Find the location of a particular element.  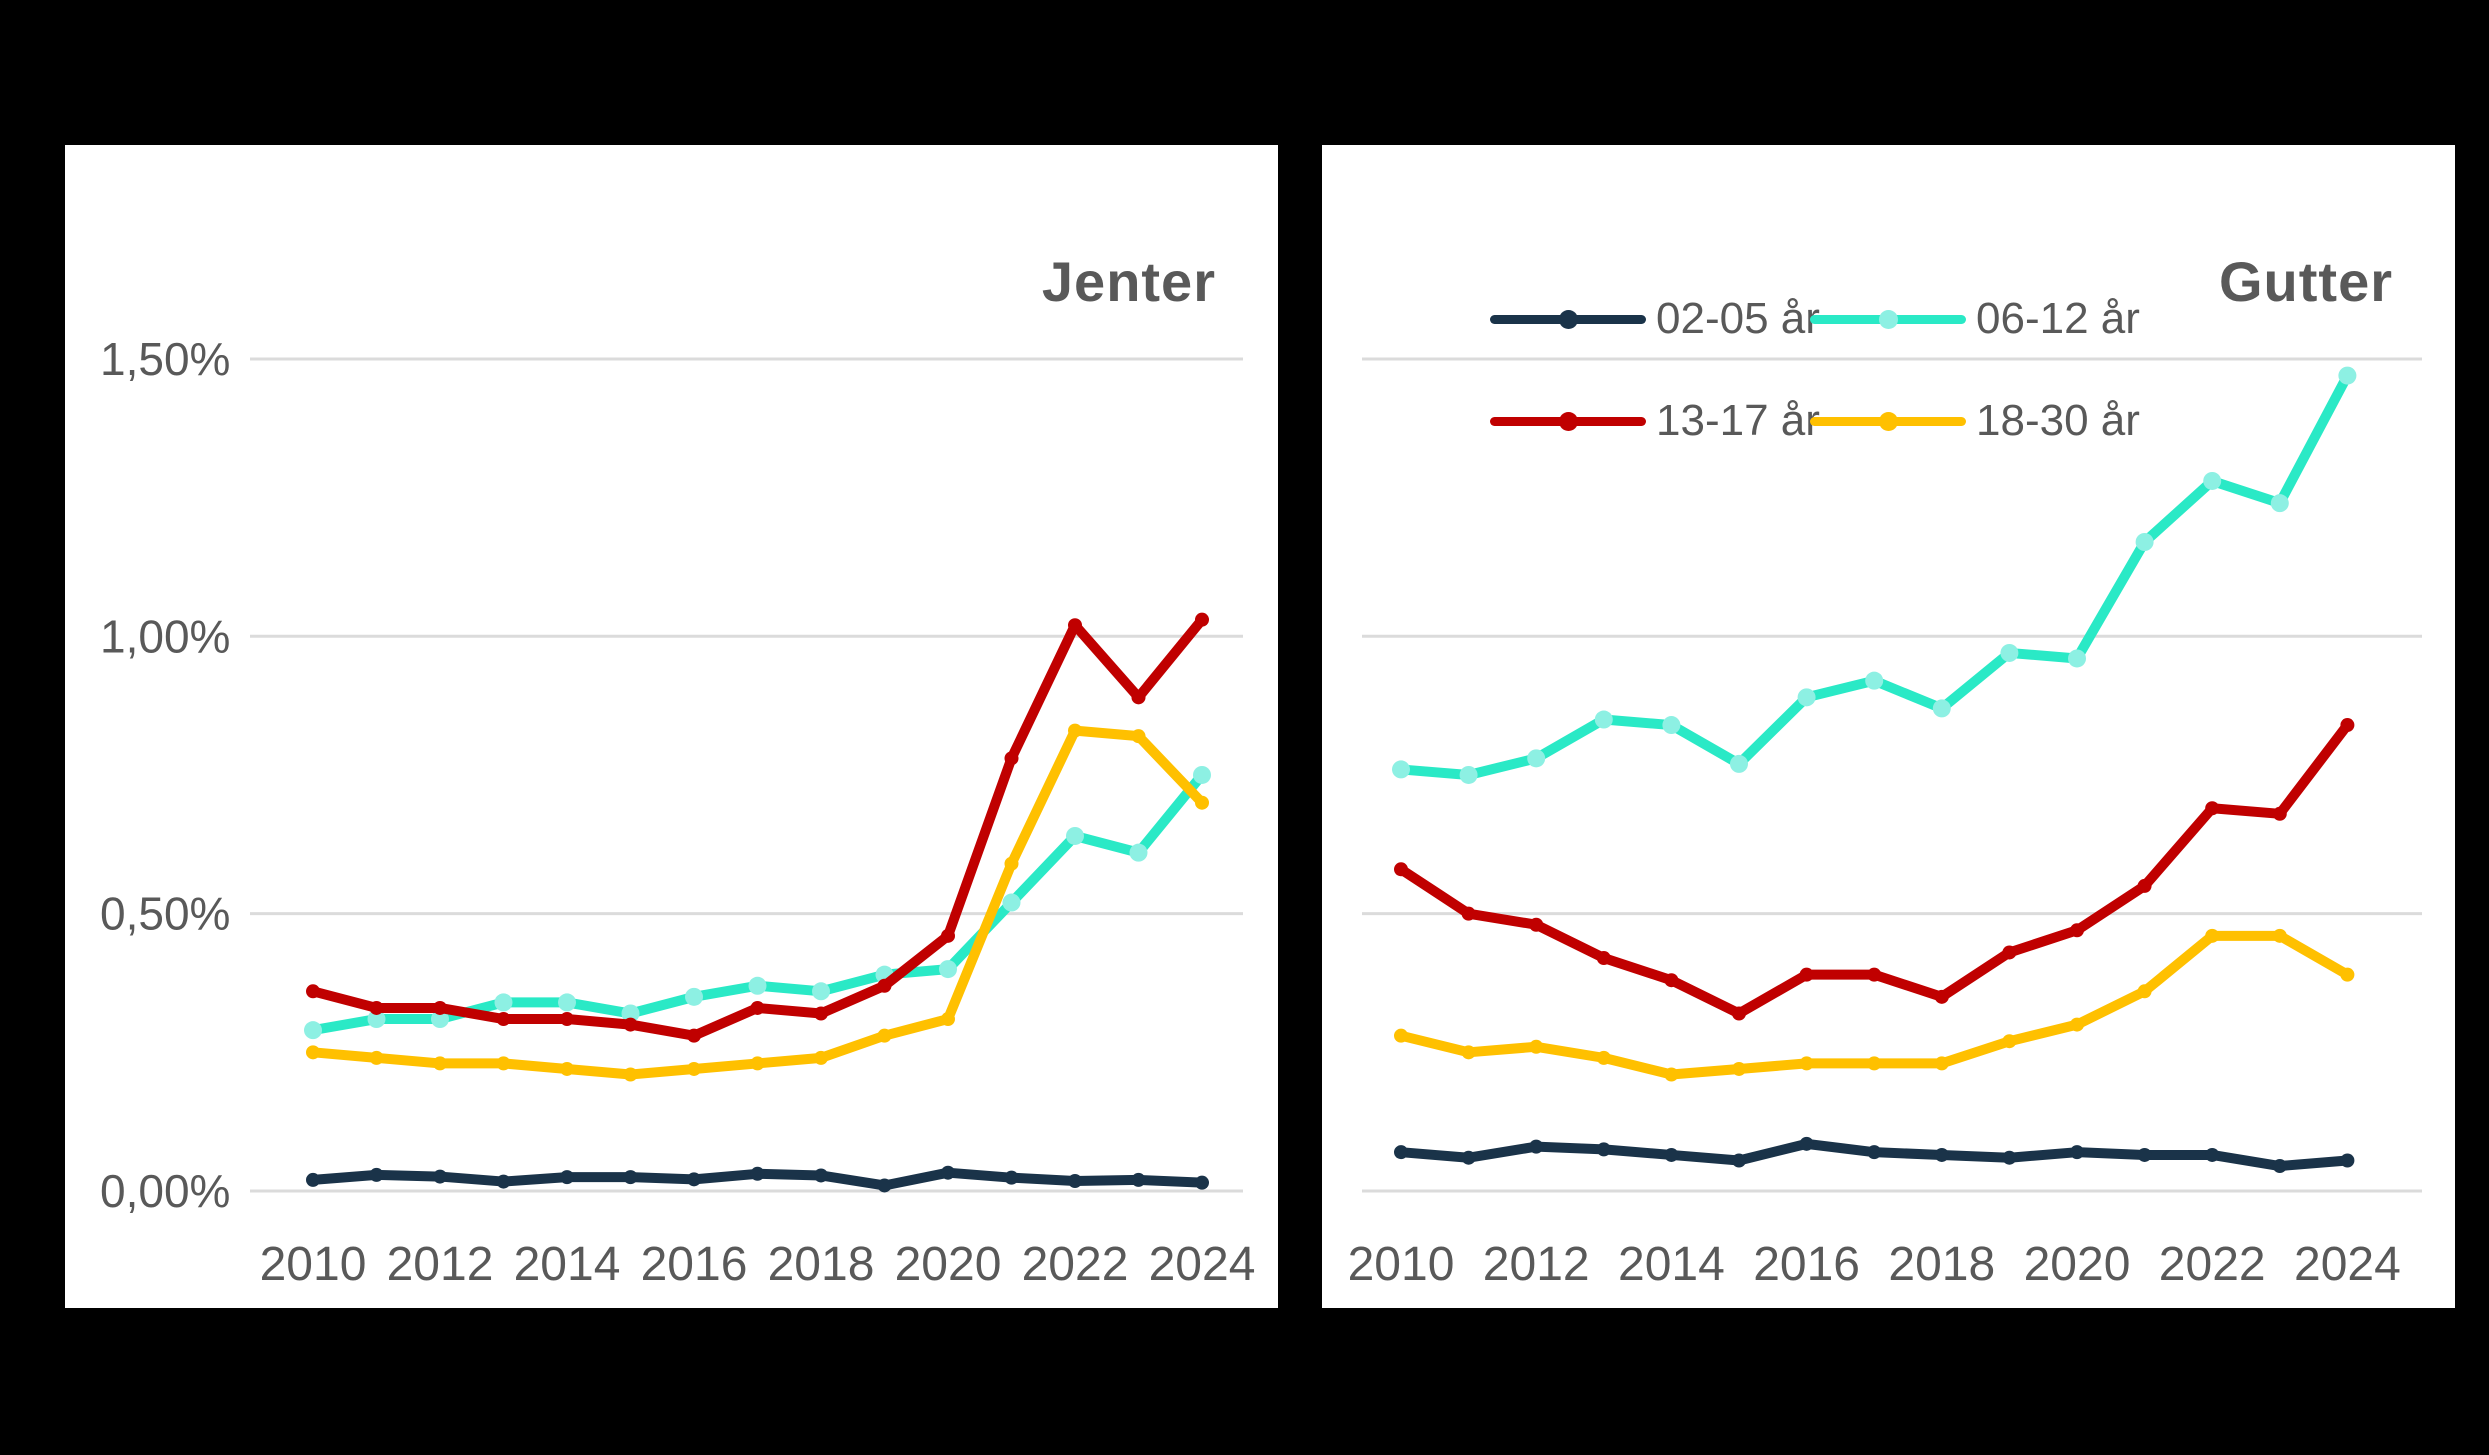

series-line-13-17 år is located at coordinates (757, 827).